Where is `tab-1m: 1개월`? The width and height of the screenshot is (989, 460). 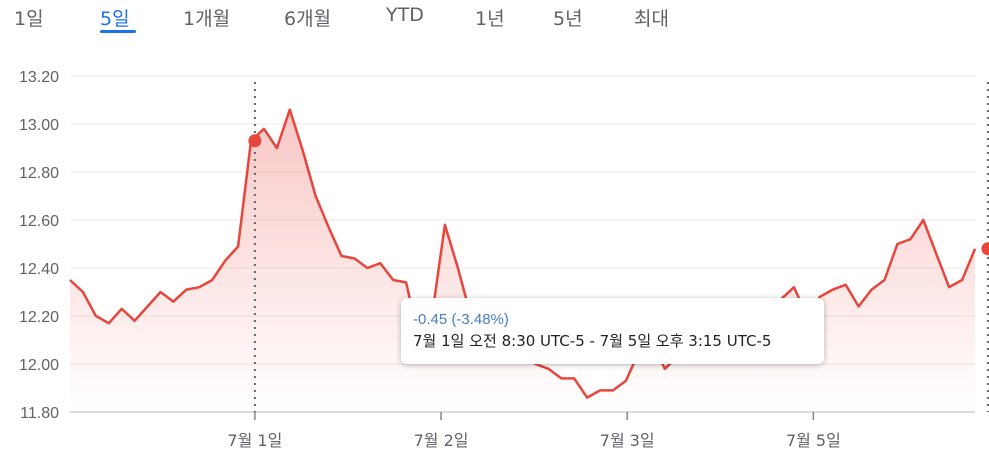
tab-1m: 1개월 is located at coordinates (207, 19).